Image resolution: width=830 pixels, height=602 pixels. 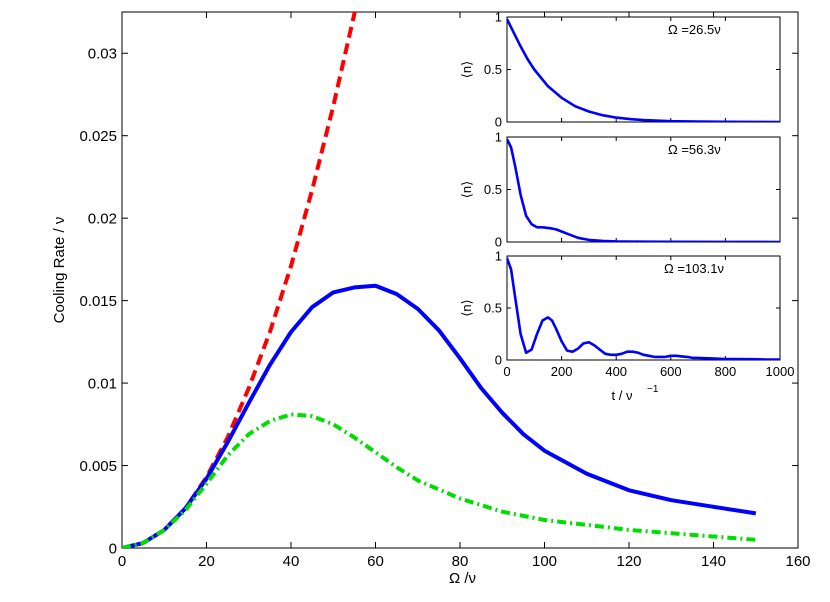 I want to click on x-axis-label-superscript: −1, so click(x=653, y=389).